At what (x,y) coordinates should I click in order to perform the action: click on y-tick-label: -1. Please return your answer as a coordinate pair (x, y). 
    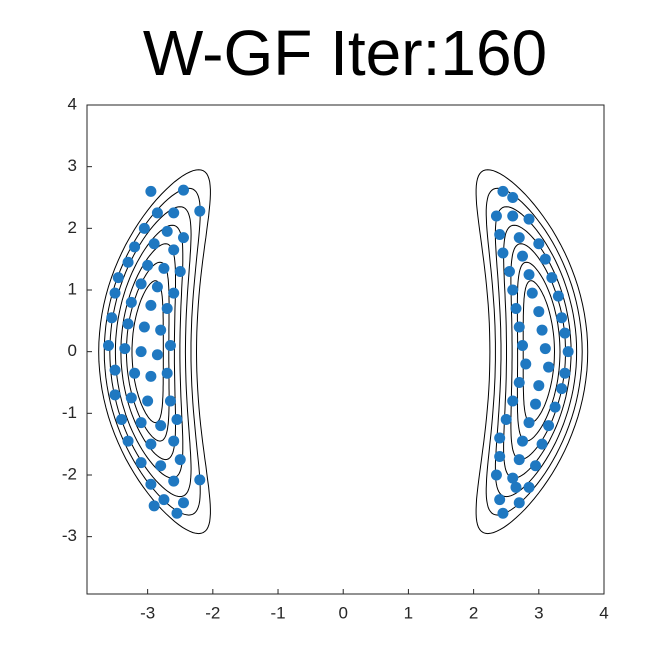
    Looking at the image, I should click on (69, 412).